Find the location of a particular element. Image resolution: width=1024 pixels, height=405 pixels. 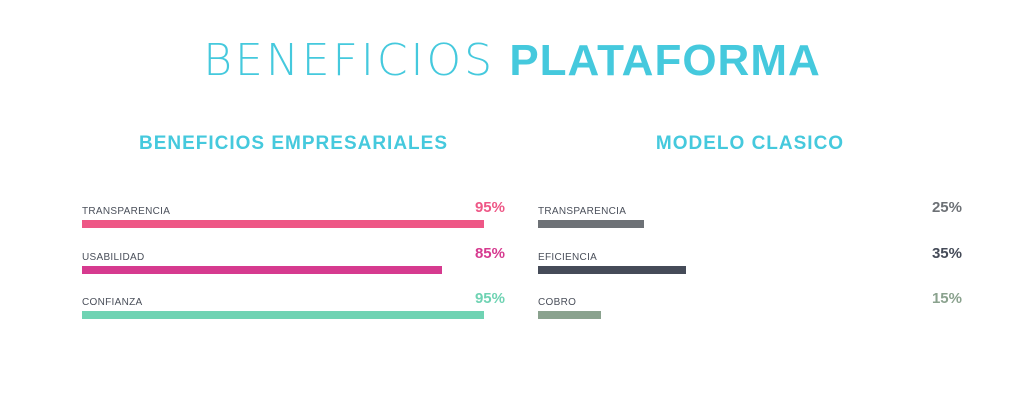

page-title: BENEFICIOS PLATAFORMA is located at coordinates (512, 61).